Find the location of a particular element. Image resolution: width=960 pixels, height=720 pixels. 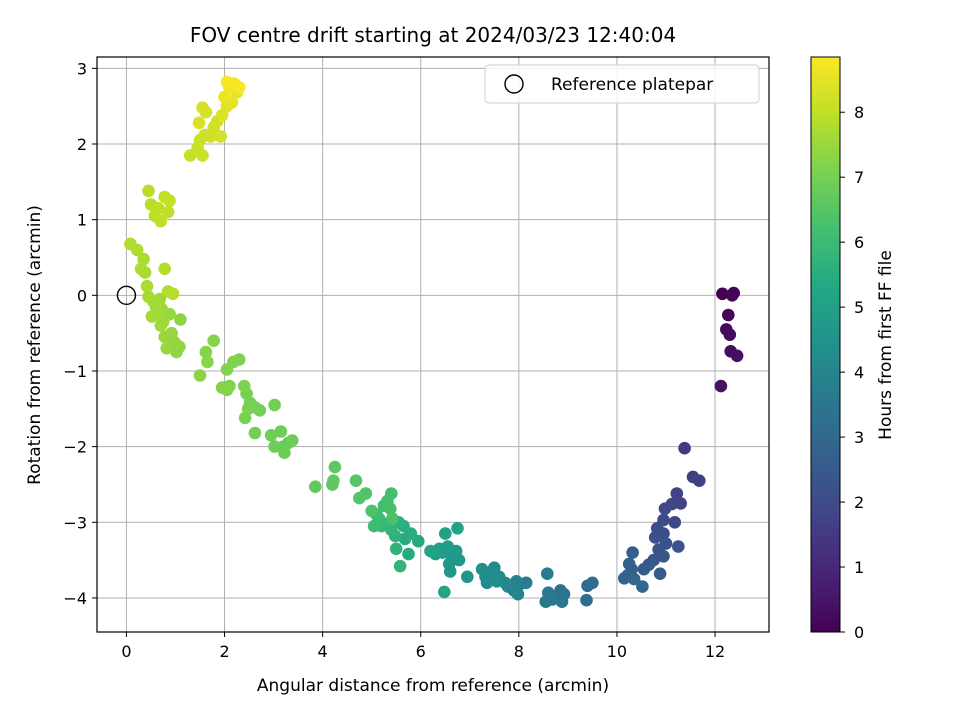

x-tick-label: 2 is located at coordinates (224, 651).